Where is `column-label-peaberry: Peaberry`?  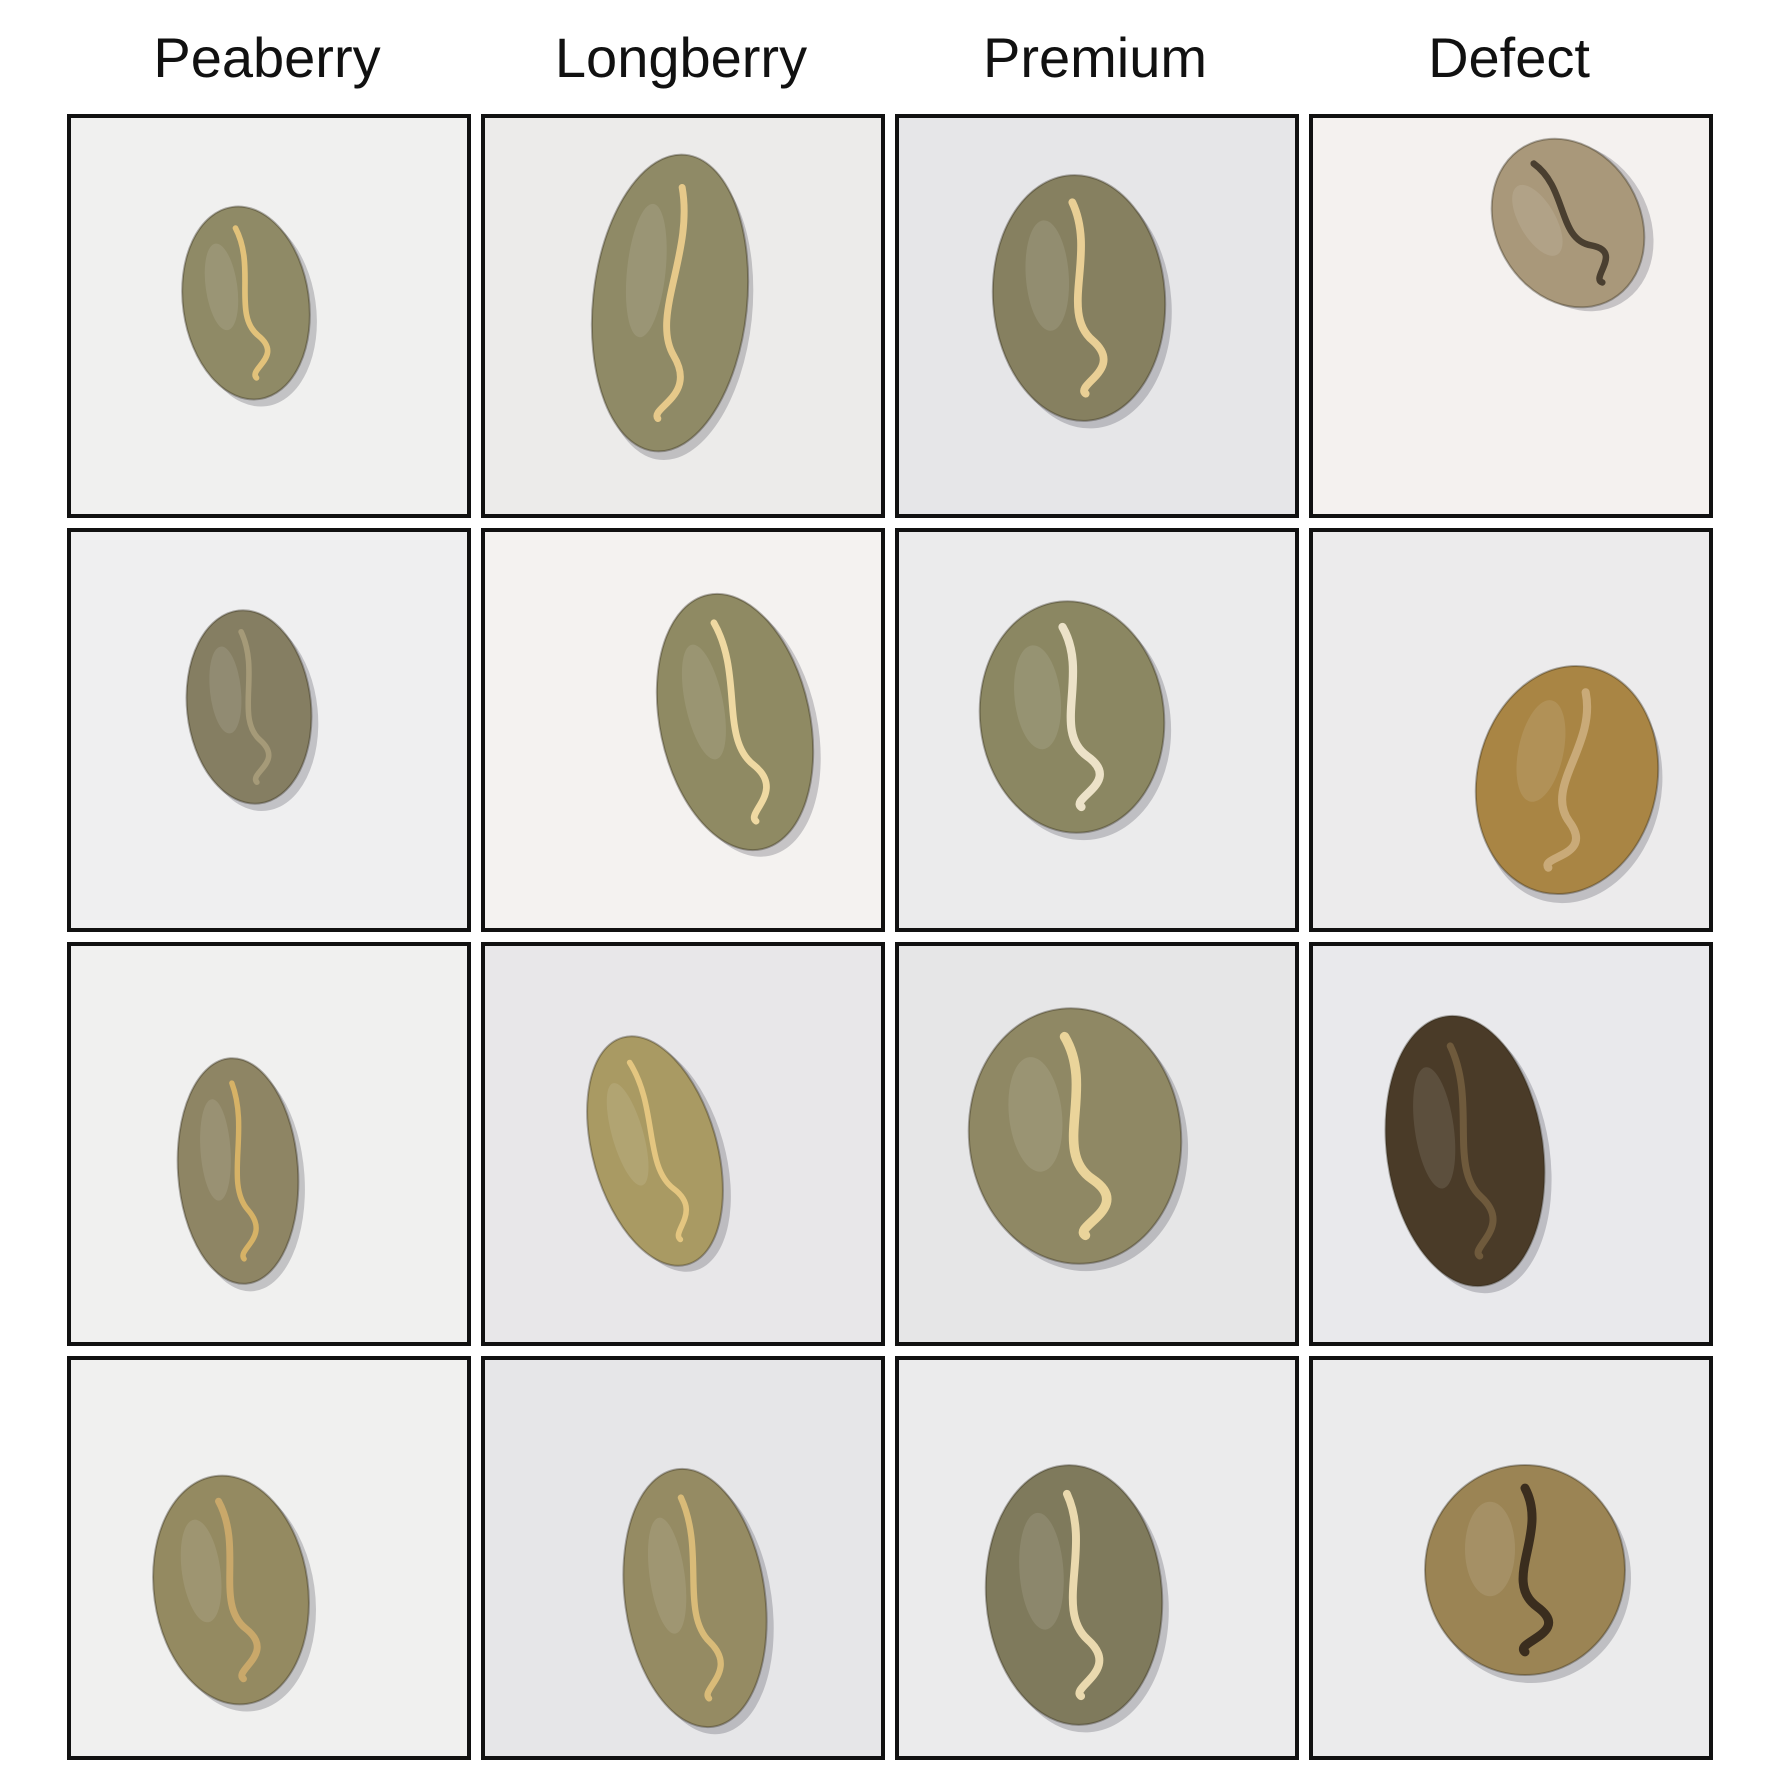 column-label-peaberry: Peaberry is located at coordinates (267, 57).